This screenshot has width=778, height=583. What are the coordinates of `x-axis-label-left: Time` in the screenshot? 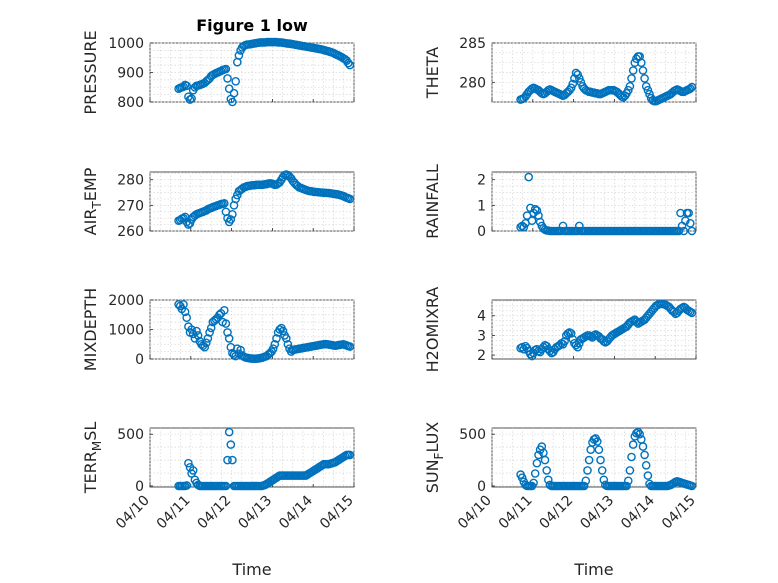 It's located at (251, 569).